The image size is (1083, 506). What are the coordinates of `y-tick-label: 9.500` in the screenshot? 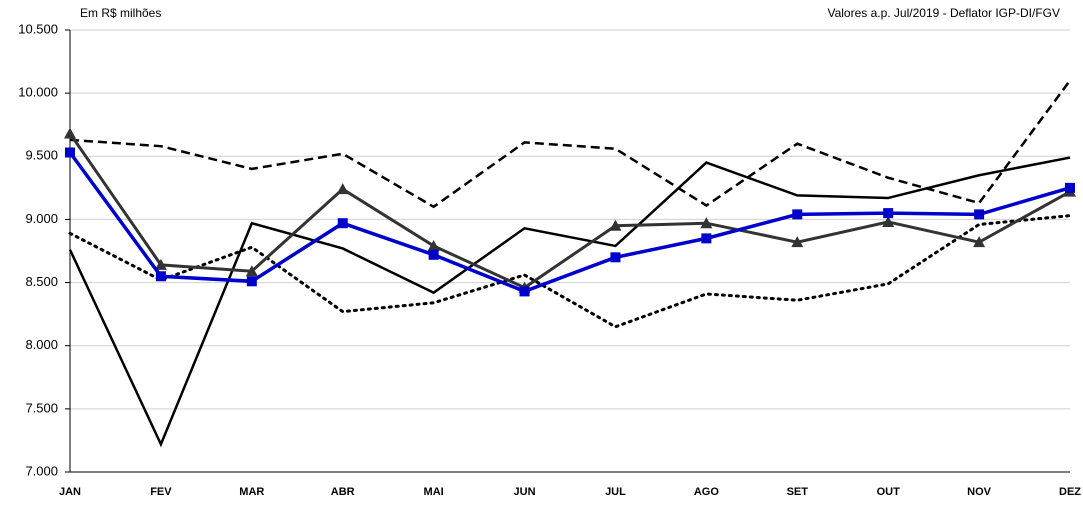 It's located at (41, 155).